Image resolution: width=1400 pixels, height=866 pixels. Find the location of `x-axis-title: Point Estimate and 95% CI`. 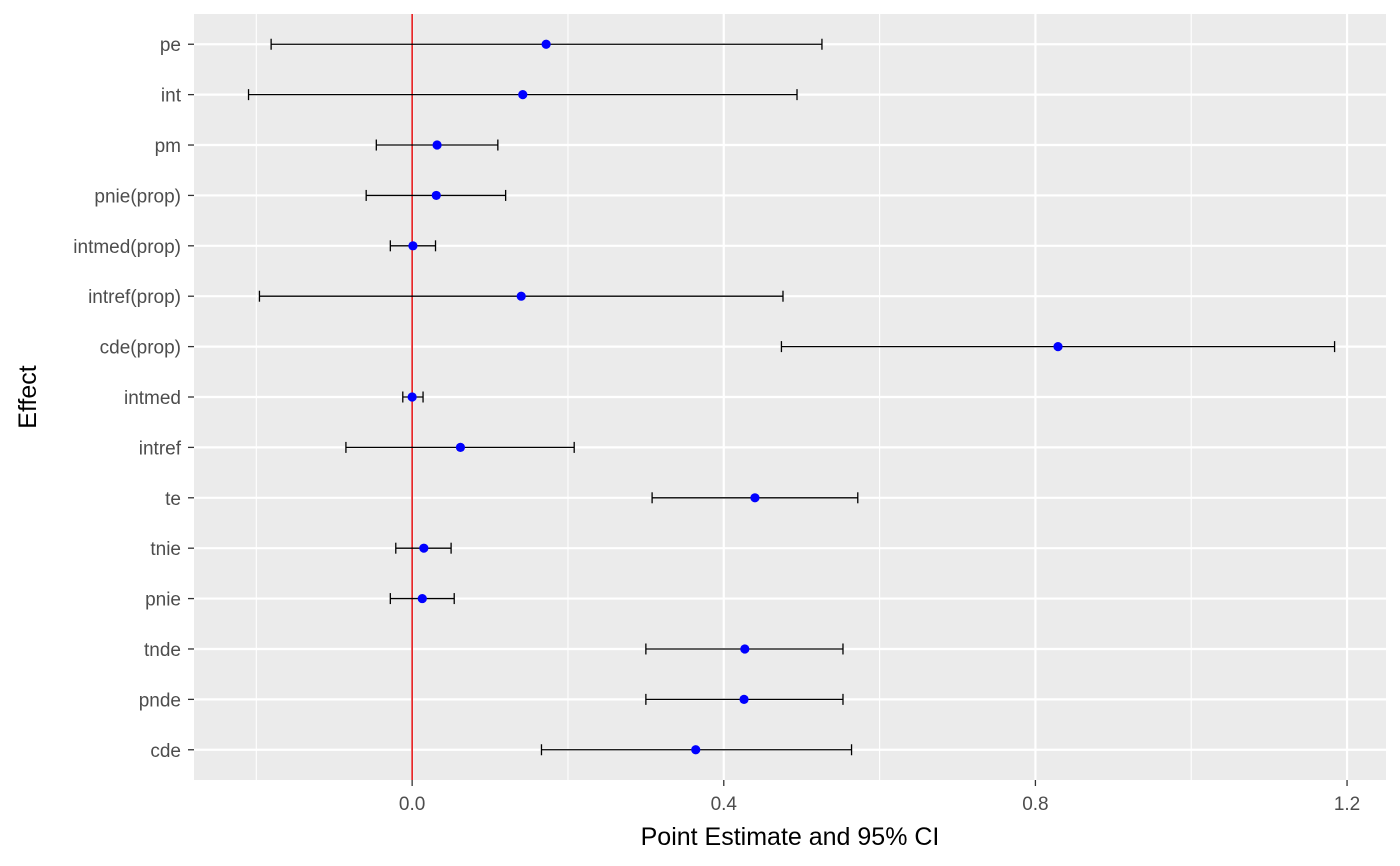

x-axis-title: Point Estimate and 95% CI is located at coordinates (790, 837).